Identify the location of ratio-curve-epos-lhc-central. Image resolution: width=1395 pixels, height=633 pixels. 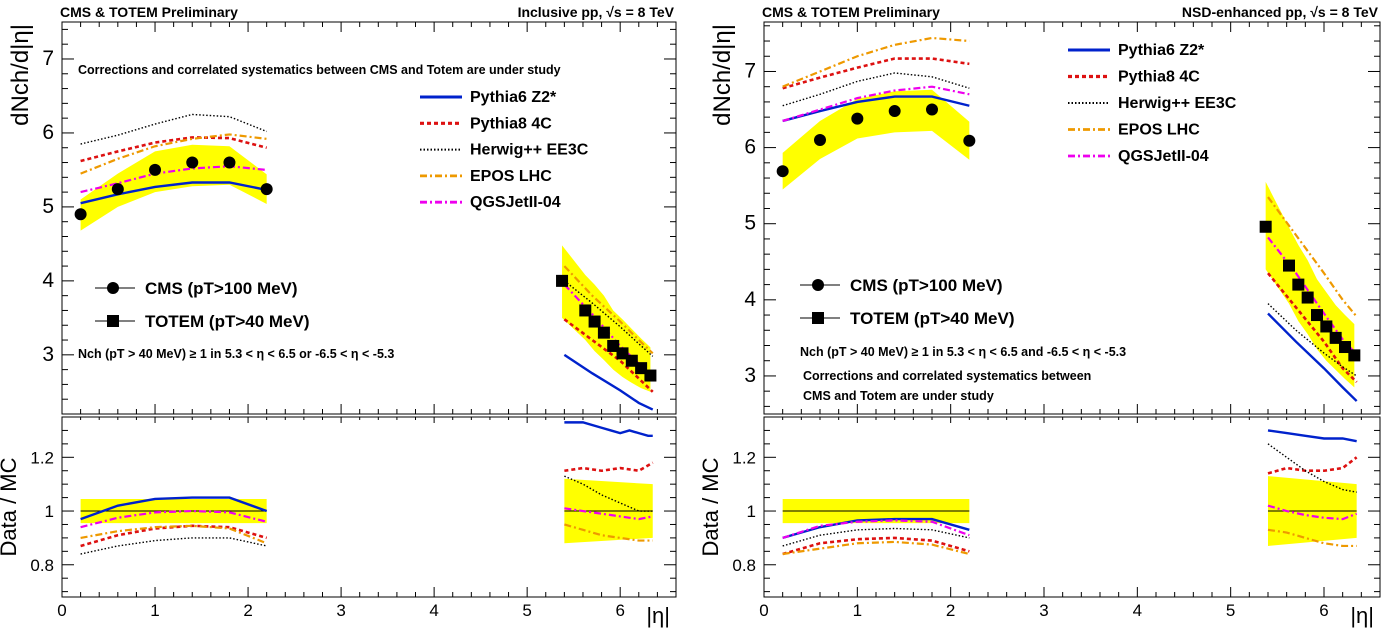
(174, 534).